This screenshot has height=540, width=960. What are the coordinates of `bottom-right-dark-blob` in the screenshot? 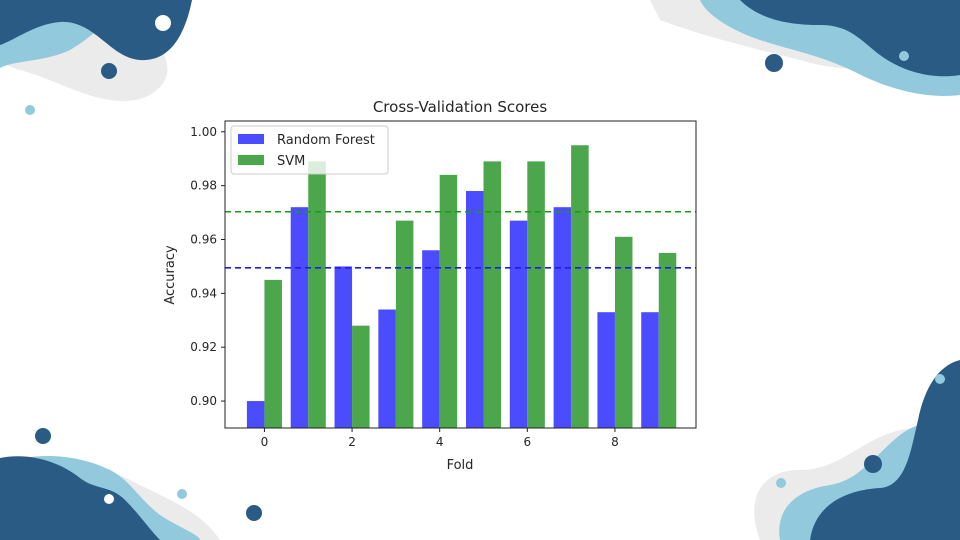 It's located at (885, 450).